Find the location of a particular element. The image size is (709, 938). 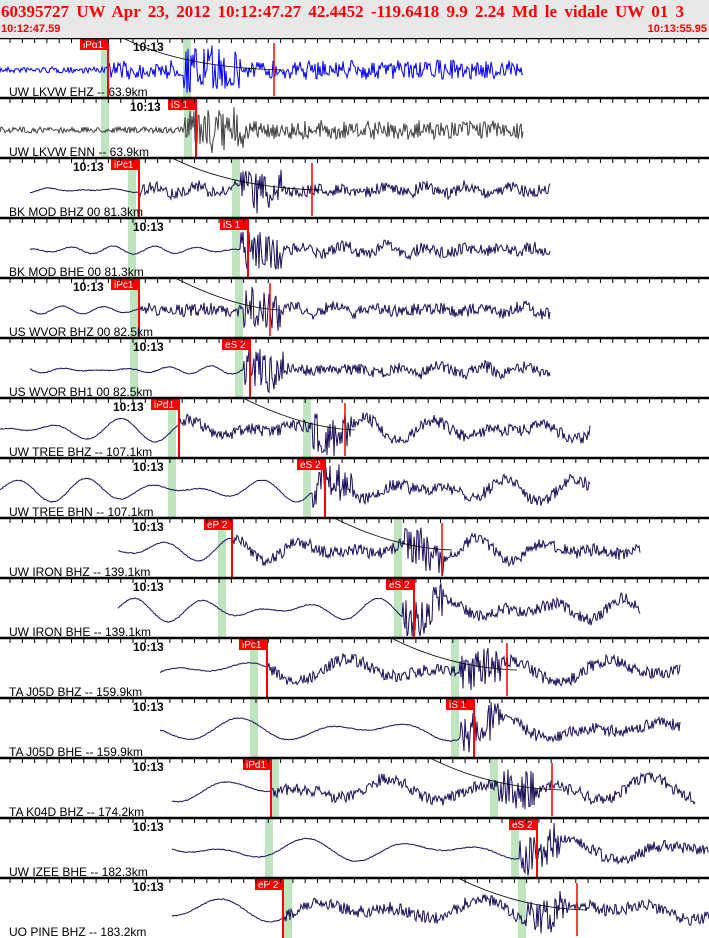

trace-10: iPc1 10:13 TA J05D BHZ -- 159.9km is located at coordinates (354, 667).